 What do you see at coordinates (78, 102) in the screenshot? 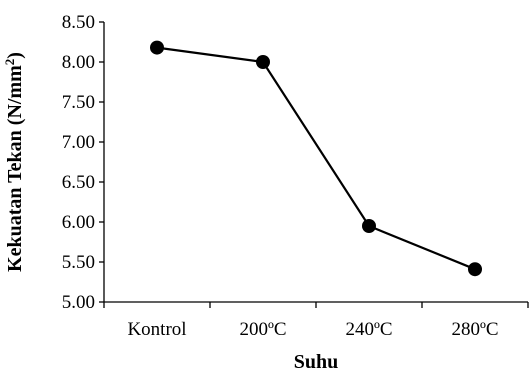
I see `y-tick-label: 7.50` at bounding box center [78, 102].